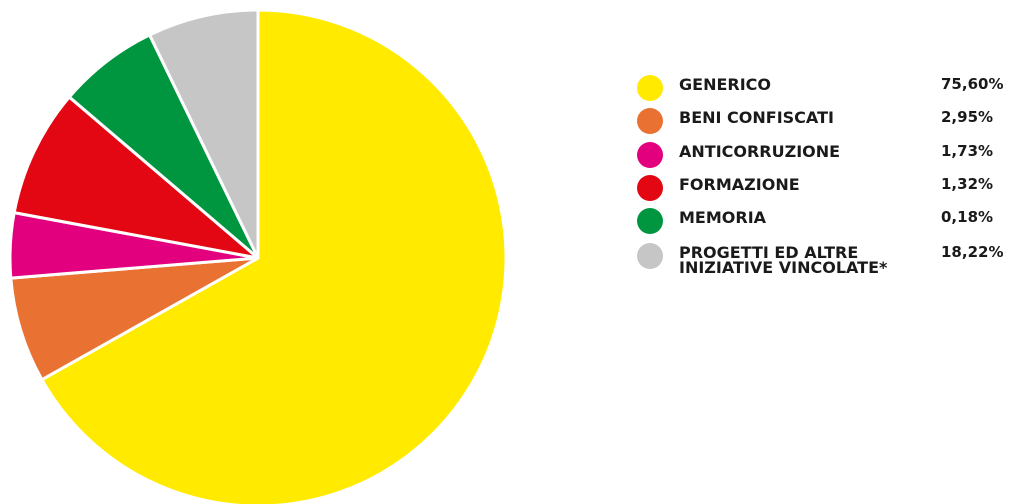 This screenshot has width=1010, height=504. What do you see at coordinates (723, 217) in the screenshot?
I see `legend-label: MEMORIA` at bounding box center [723, 217].